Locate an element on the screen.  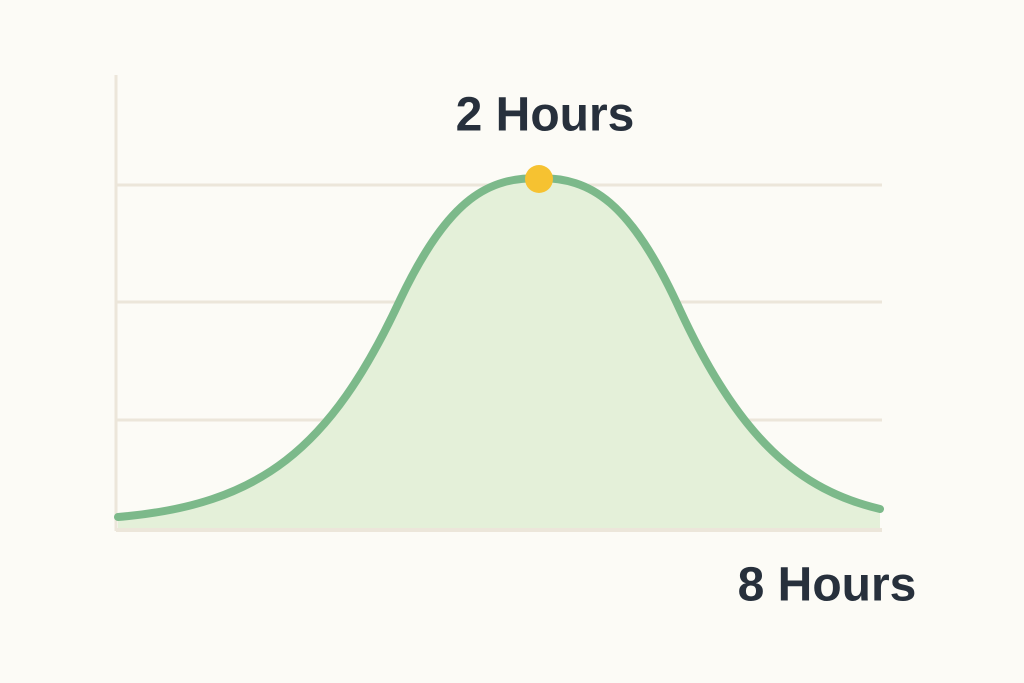
end-label: 8 Hours is located at coordinates (827, 585).